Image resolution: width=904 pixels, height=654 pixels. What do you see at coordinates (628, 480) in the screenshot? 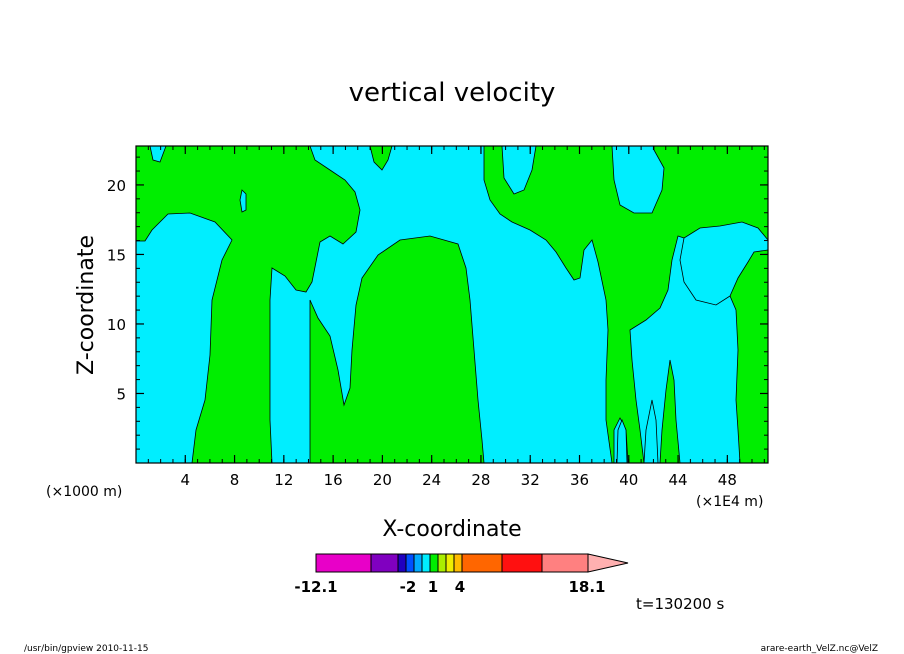
I see `x-tick-label: 40` at bounding box center [628, 480].